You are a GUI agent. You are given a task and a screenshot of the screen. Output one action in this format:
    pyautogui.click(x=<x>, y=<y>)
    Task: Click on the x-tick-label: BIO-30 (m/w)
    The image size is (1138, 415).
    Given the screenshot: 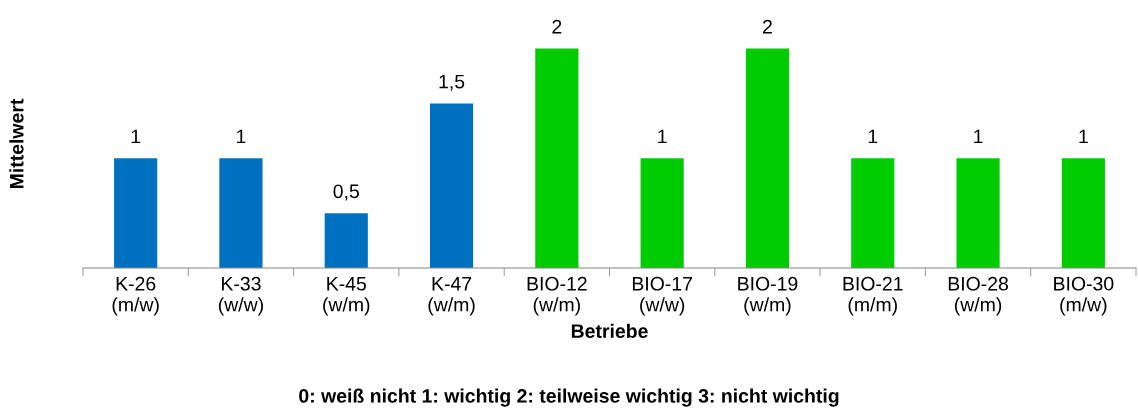 What is the action you would take?
    pyautogui.click(x=1084, y=296)
    